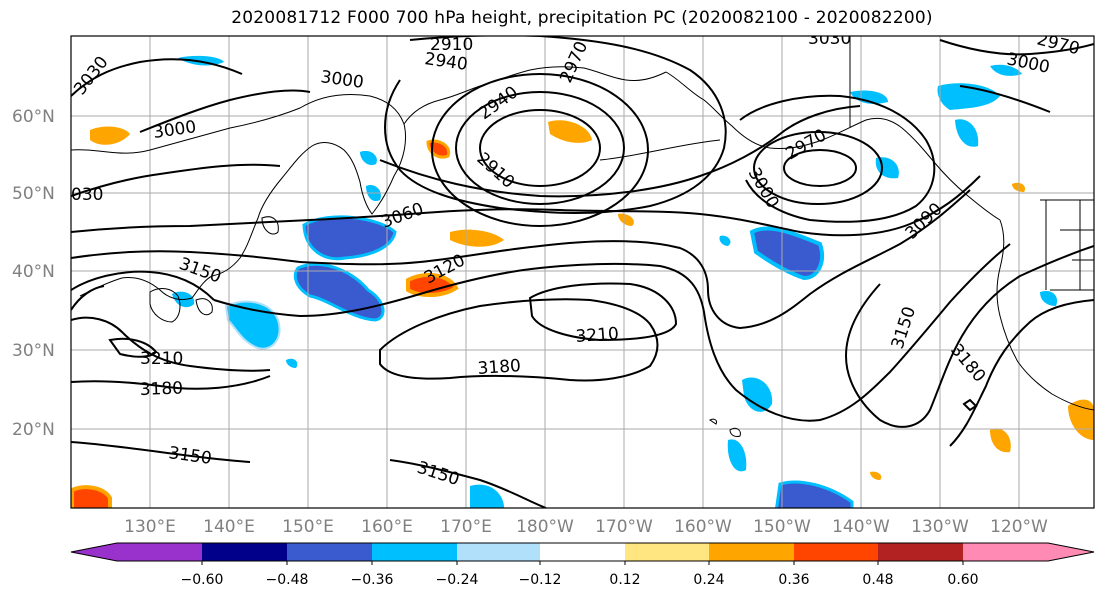  Describe the element at coordinates (877, 580) in the screenshot. I see `colorbar-tick-label: 0.48` at that location.